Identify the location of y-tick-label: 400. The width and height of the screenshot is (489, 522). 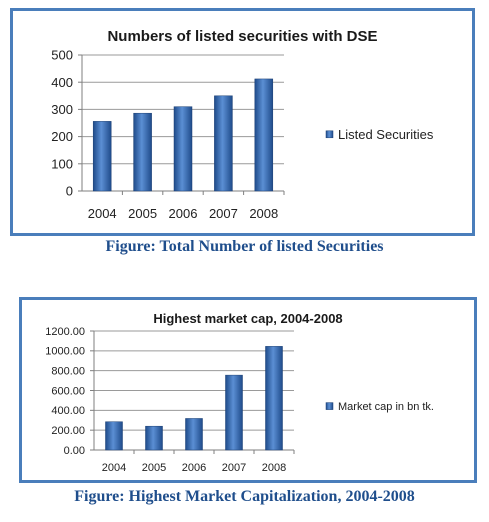
(62, 82).